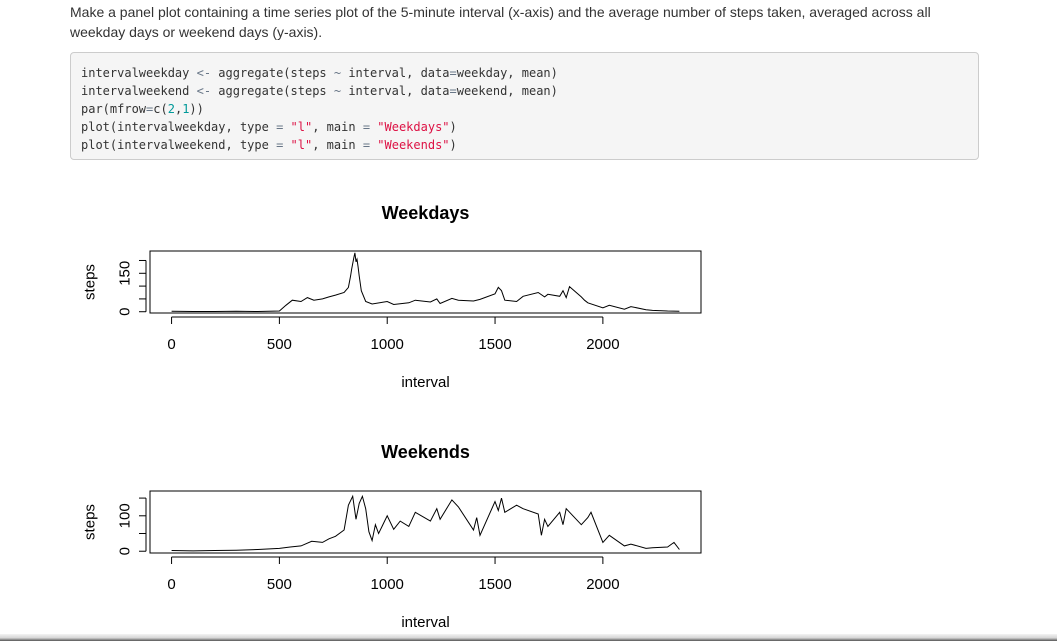  I want to click on code-token: ,, so click(178, 109).